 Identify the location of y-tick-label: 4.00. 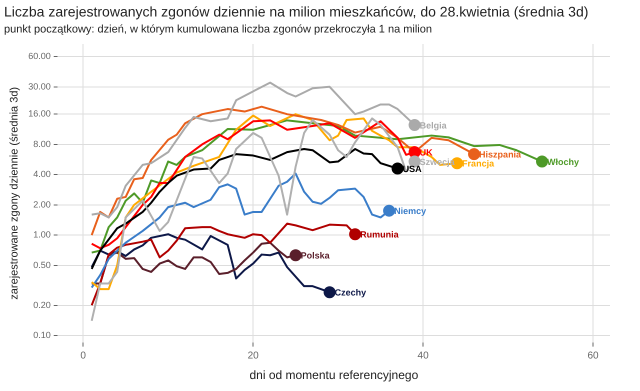
(42, 174).